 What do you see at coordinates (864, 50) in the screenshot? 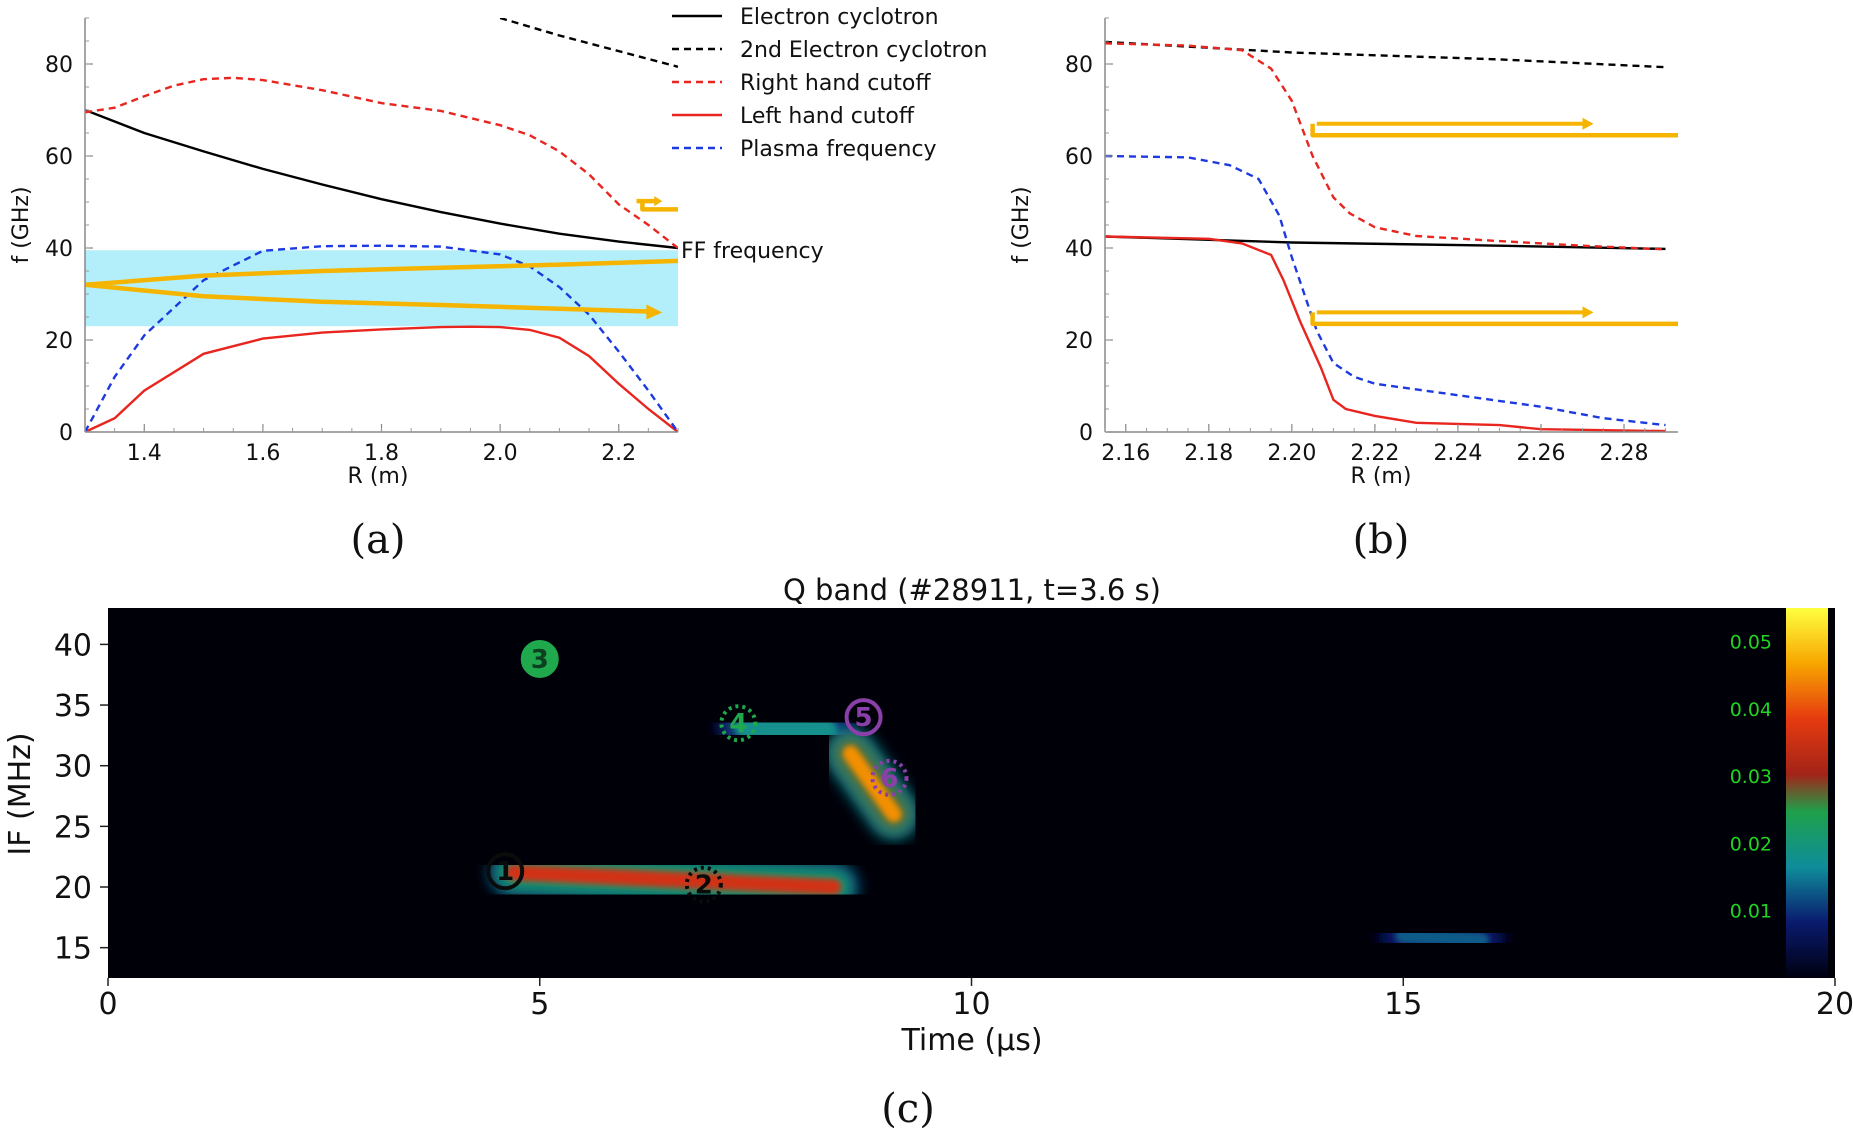
I see `legend-label-2nd-electron-cyclotron: 2nd Electron cyclotron` at bounding box center [864, 50].